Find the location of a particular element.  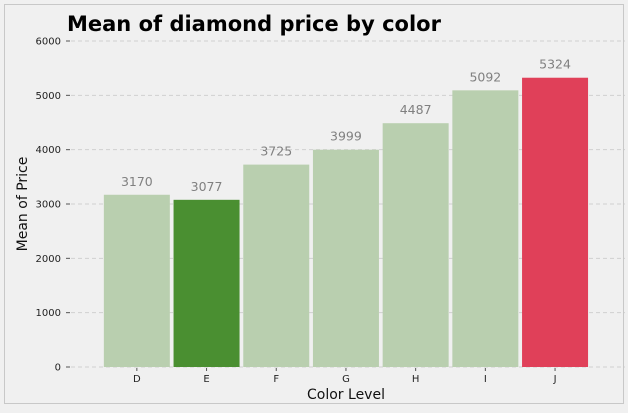

bar-E is located at coordinates (206, 283).